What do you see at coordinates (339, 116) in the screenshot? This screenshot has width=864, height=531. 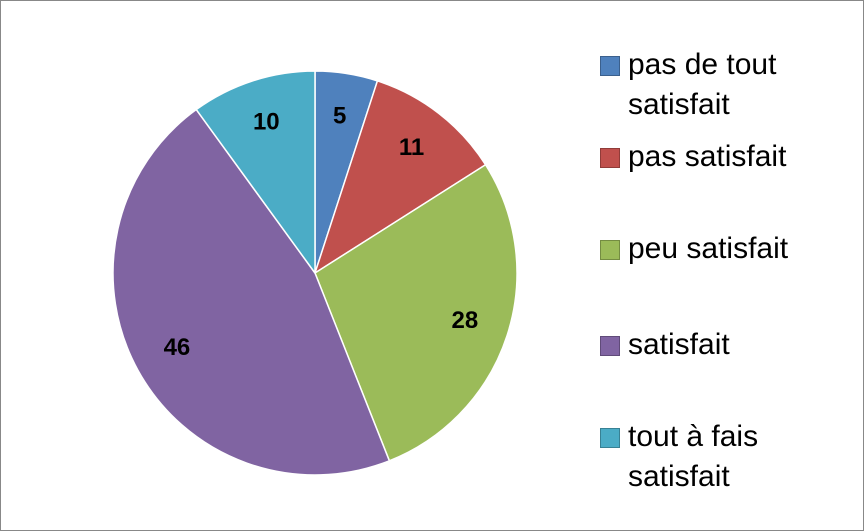 I see `data-label: 5` at bounding box center [339, 116].